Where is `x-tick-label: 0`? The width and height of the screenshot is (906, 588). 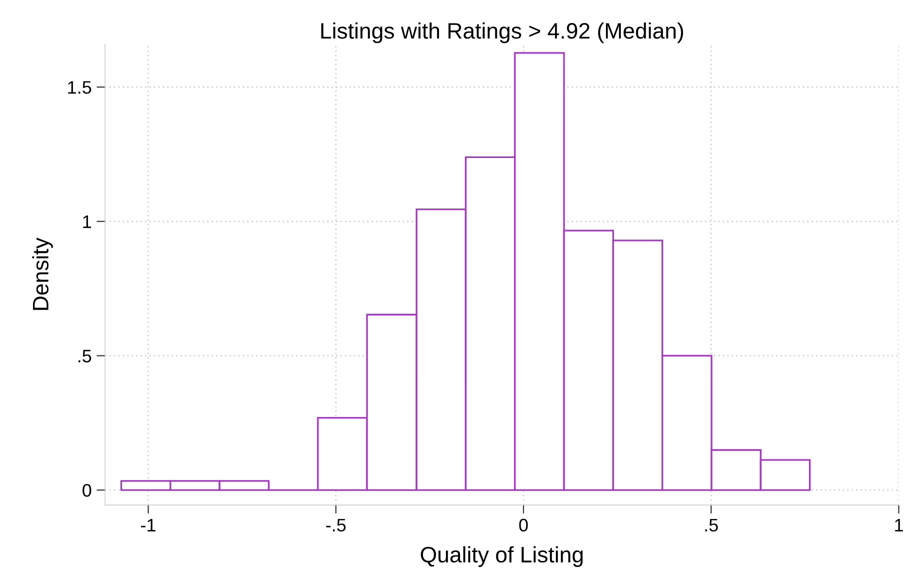 x-tick-label: 0 is located at coordinates (523, 525).